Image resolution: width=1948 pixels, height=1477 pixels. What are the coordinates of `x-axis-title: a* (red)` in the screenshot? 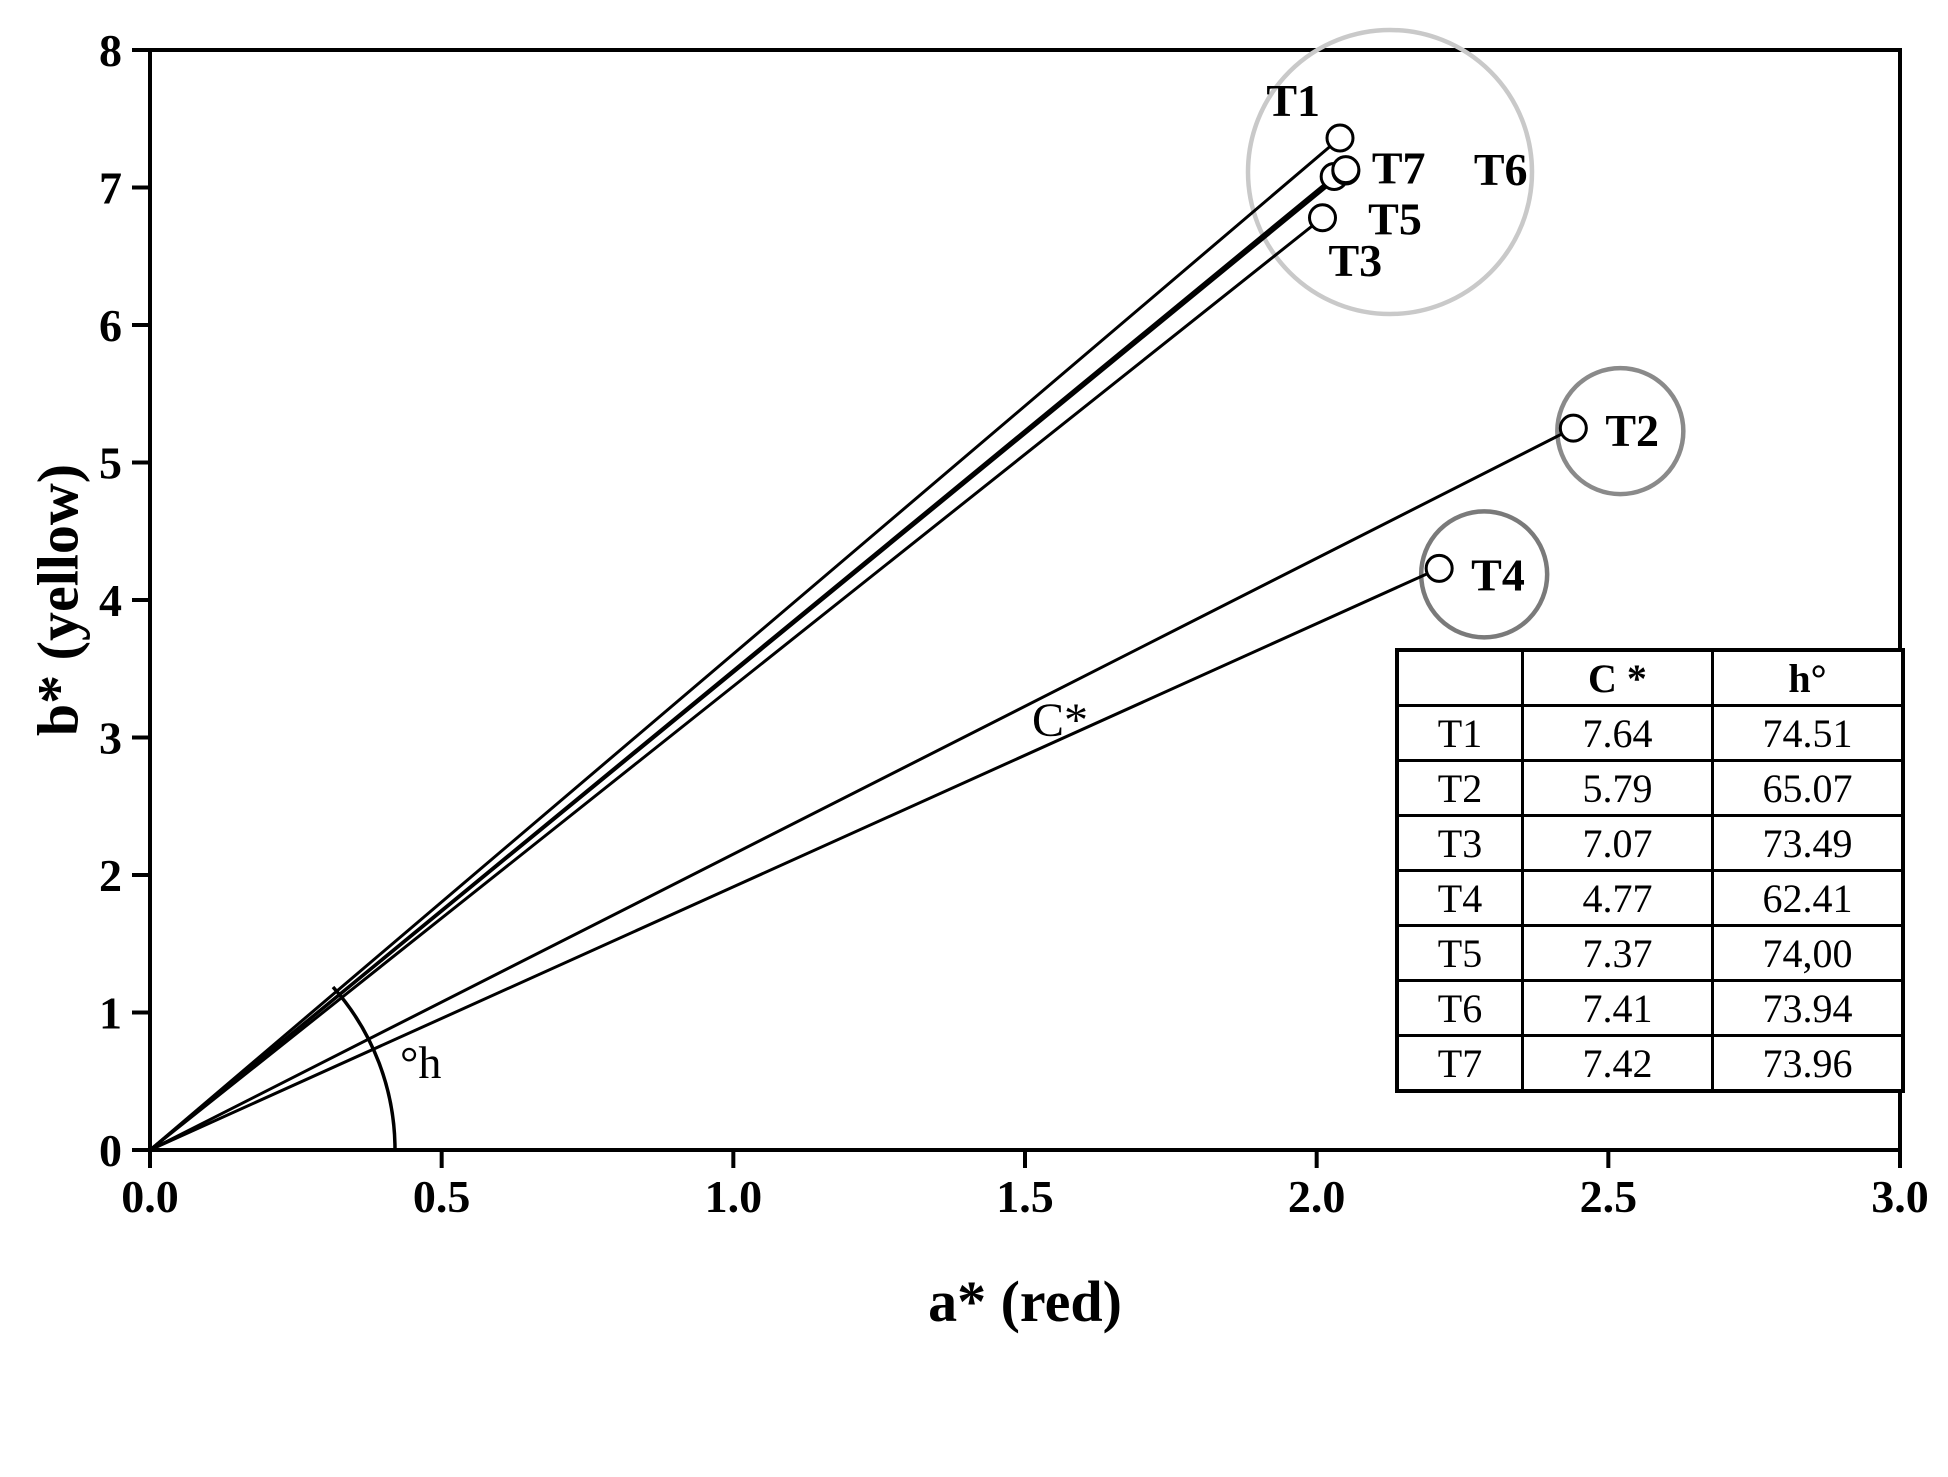 It's located at (1025, 1301).